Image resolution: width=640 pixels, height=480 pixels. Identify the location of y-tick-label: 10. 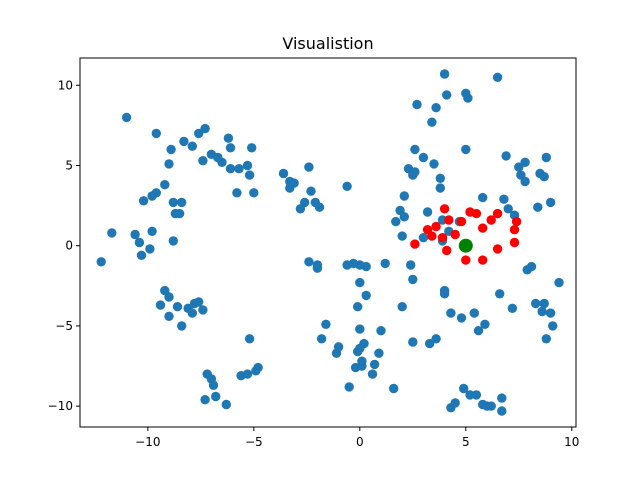
(65, 85).